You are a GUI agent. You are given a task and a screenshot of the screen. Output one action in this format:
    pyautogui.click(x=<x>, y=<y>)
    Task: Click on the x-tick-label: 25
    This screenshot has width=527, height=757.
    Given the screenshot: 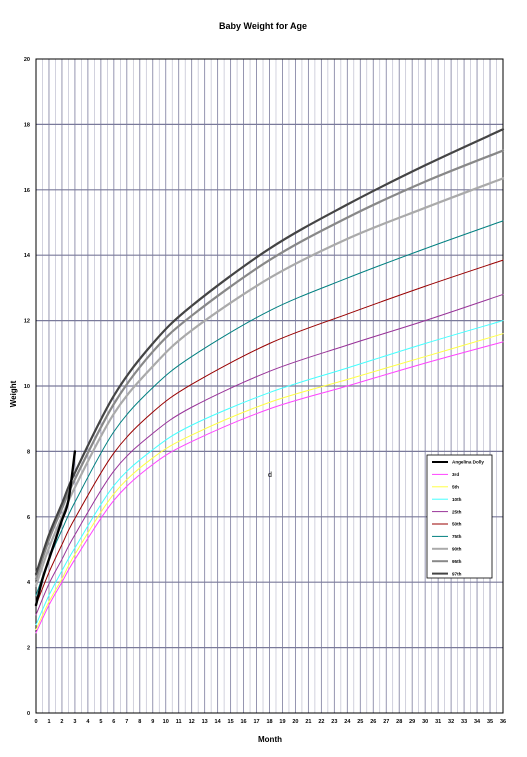 What is the action you would take?
    pyautogui.click(x=360, y=722)
    